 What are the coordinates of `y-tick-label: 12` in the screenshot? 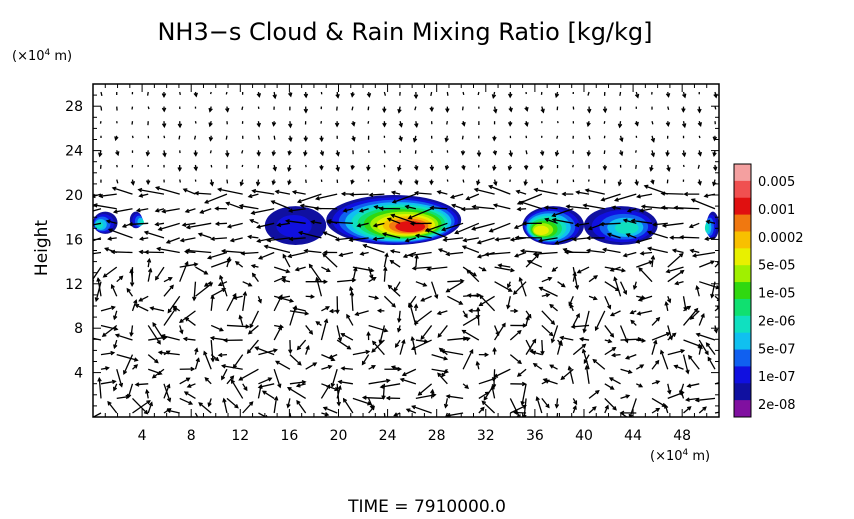 It's located at (74, 285).